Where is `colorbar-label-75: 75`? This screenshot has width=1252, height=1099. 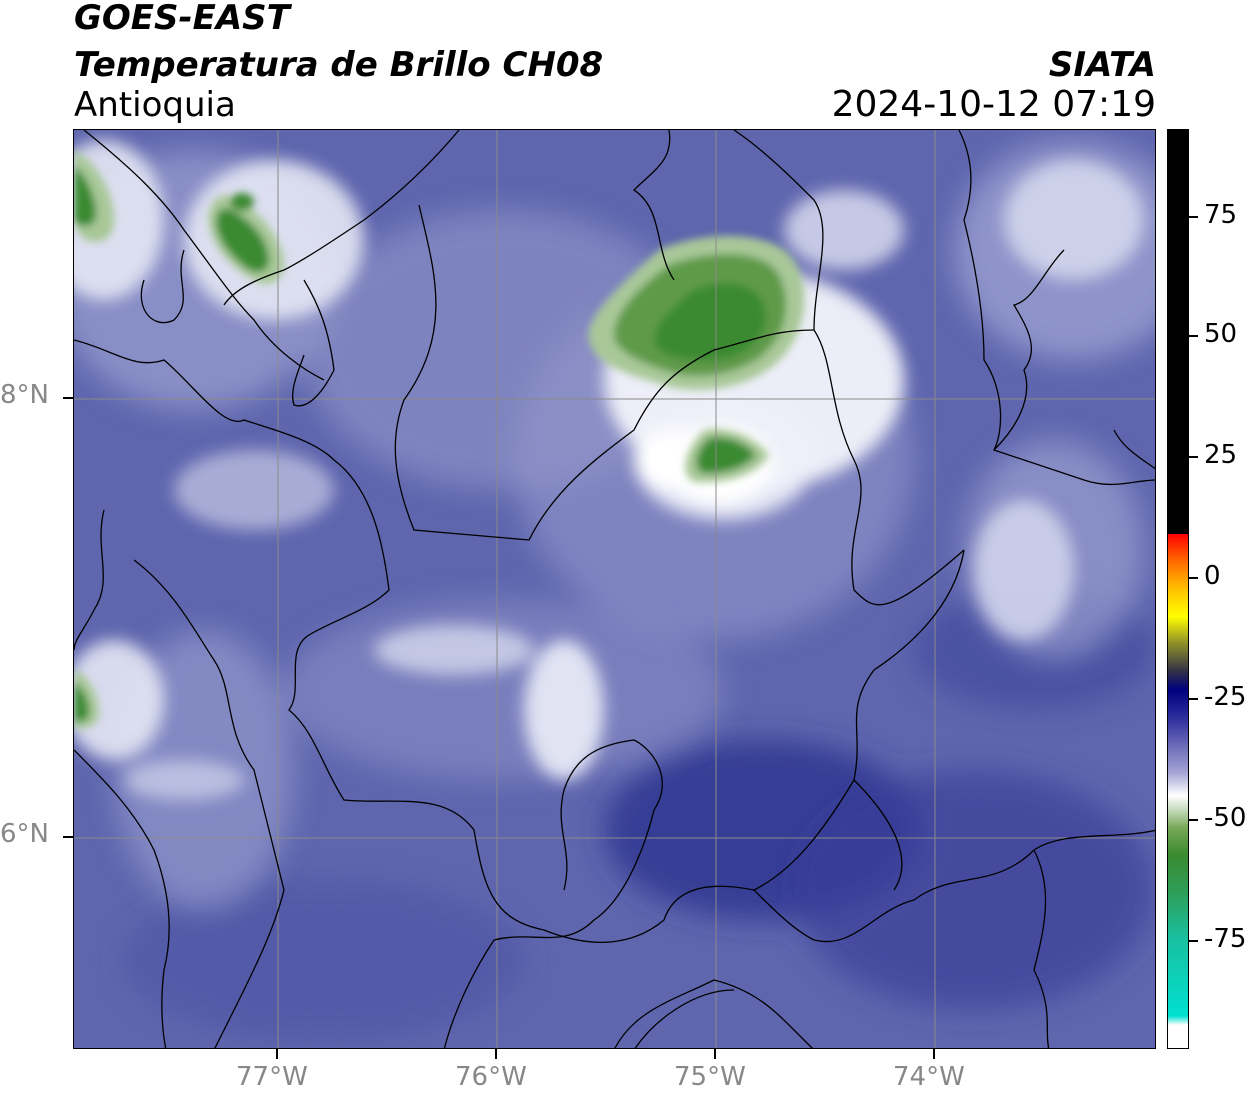
colorbar-label-75: 75 is located at coordinates (1221, 215).